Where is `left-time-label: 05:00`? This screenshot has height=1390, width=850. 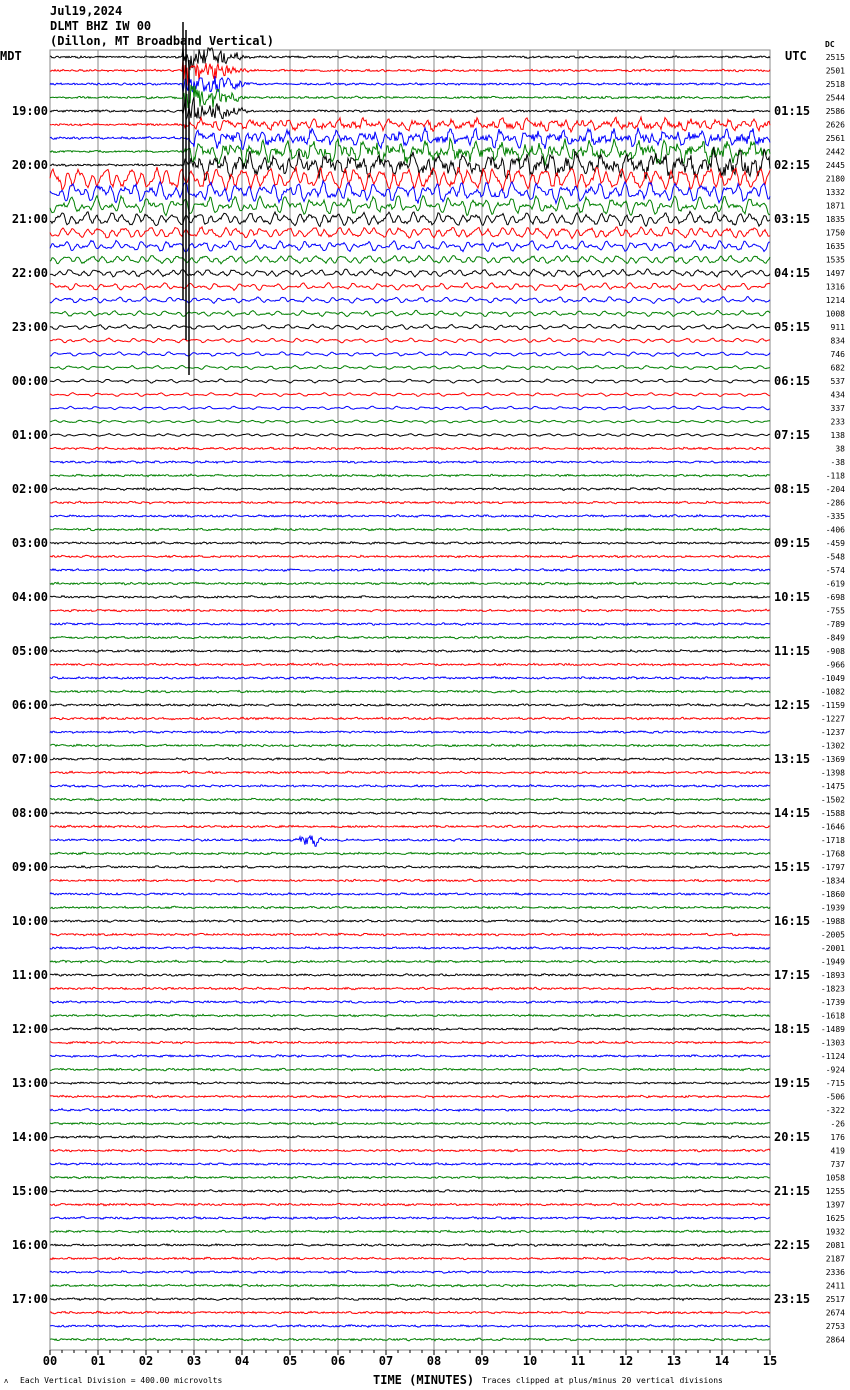
left-time-label: 05:00 is located at coordinates (30, 651).